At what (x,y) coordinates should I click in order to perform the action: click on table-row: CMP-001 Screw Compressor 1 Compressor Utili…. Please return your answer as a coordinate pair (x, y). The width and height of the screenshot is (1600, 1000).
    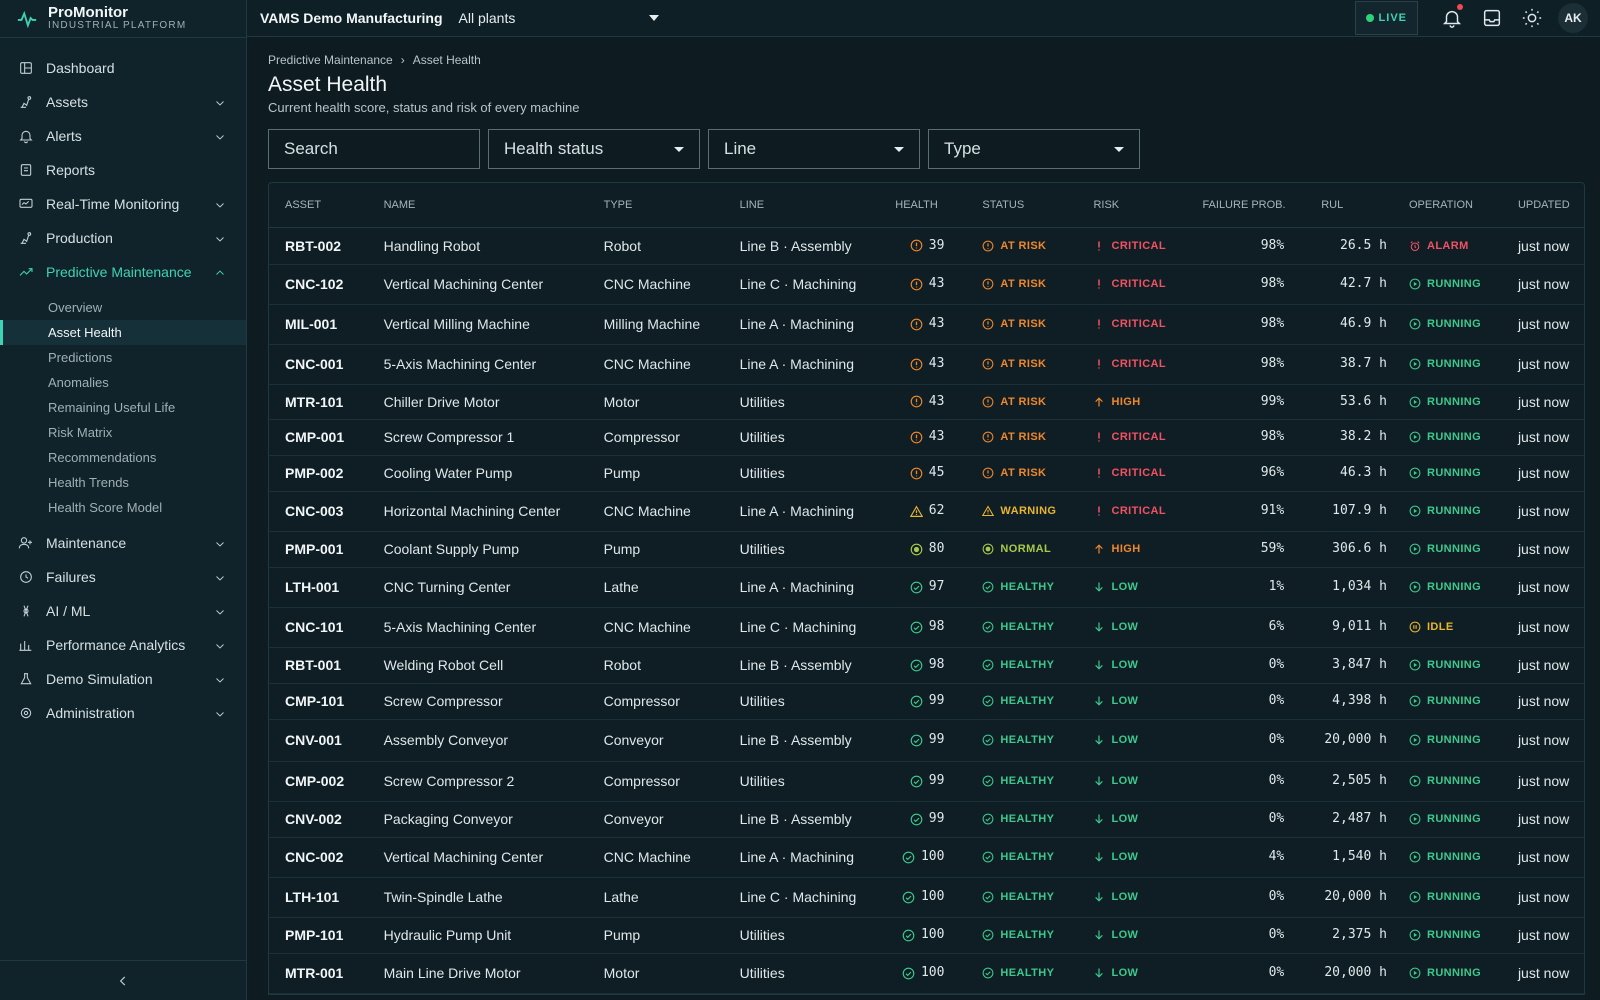
    Looking at the image, I should click on (926, 437).